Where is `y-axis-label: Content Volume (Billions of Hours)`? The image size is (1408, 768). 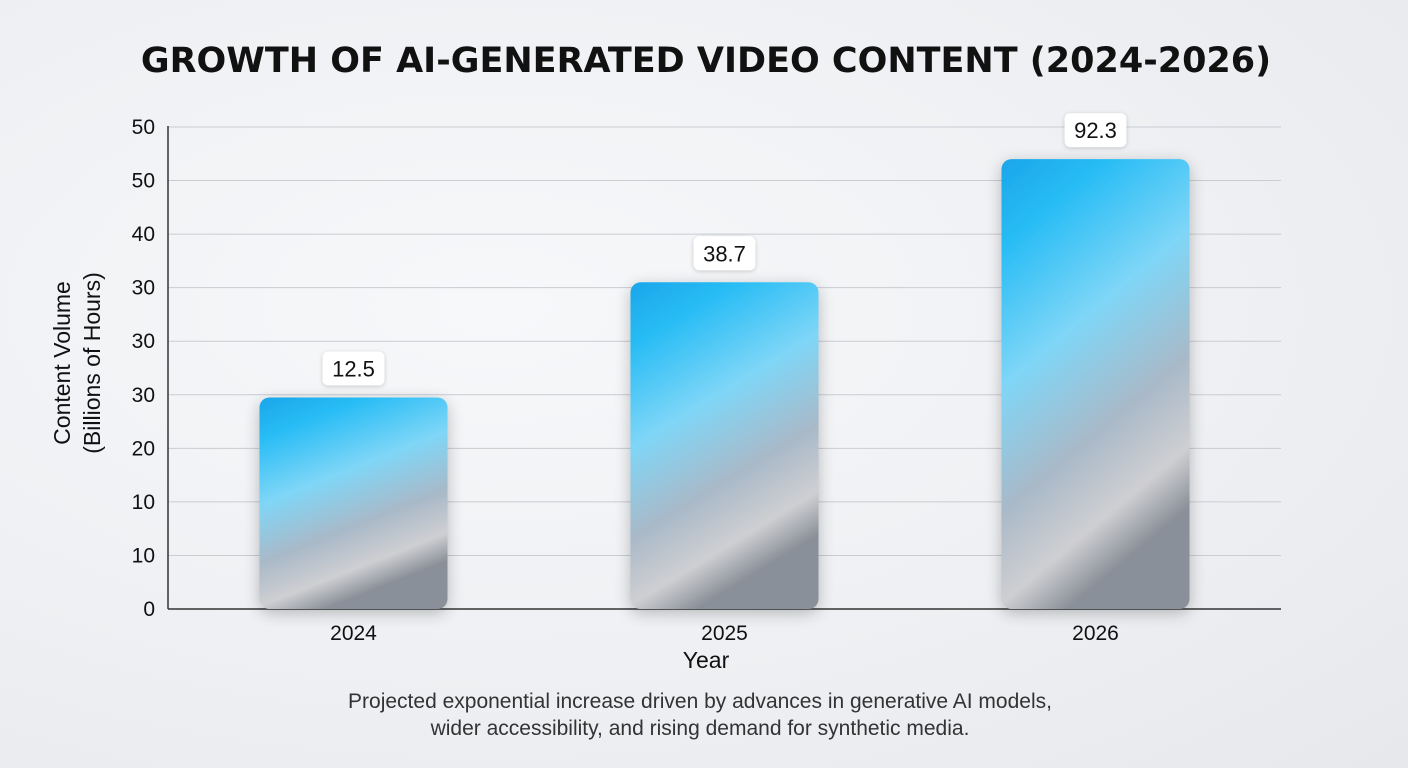
y-axis-label: Content Volume (Billions of Hours) is located at coordinates (77, 363).